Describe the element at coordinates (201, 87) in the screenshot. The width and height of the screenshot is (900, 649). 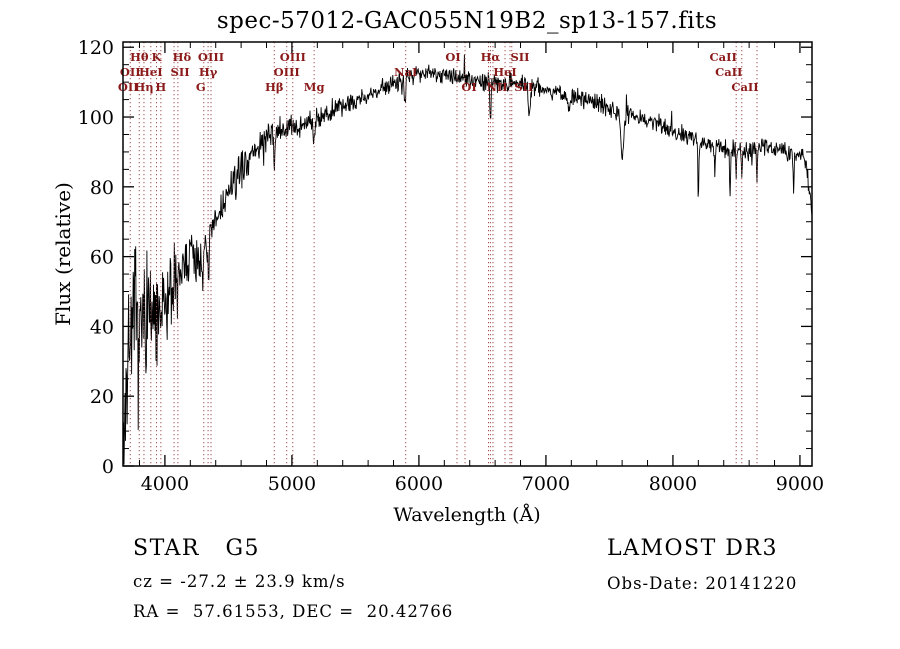
I see `spectral-line-label: G` at that location.